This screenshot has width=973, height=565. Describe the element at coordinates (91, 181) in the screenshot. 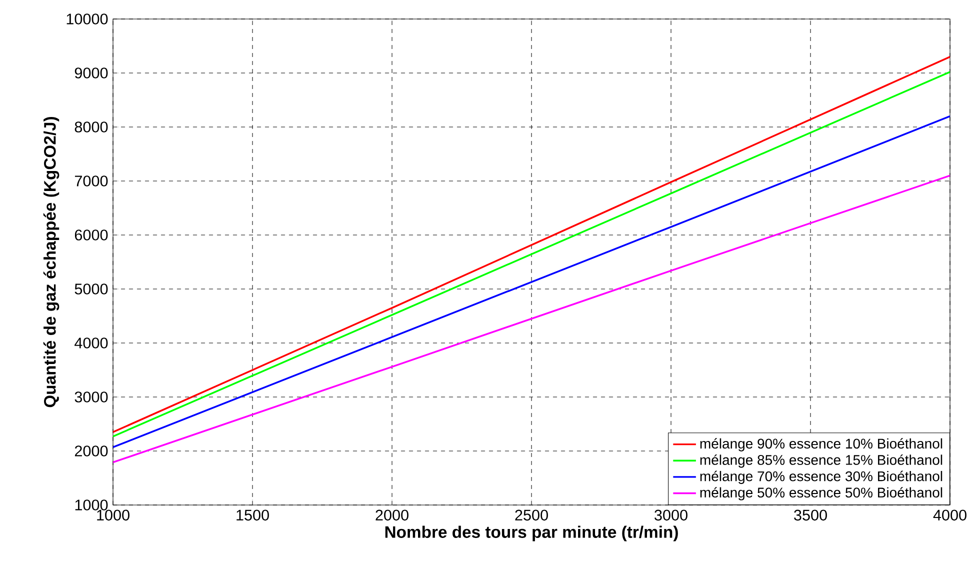

I see `y-tick-label: 7000` at that location.